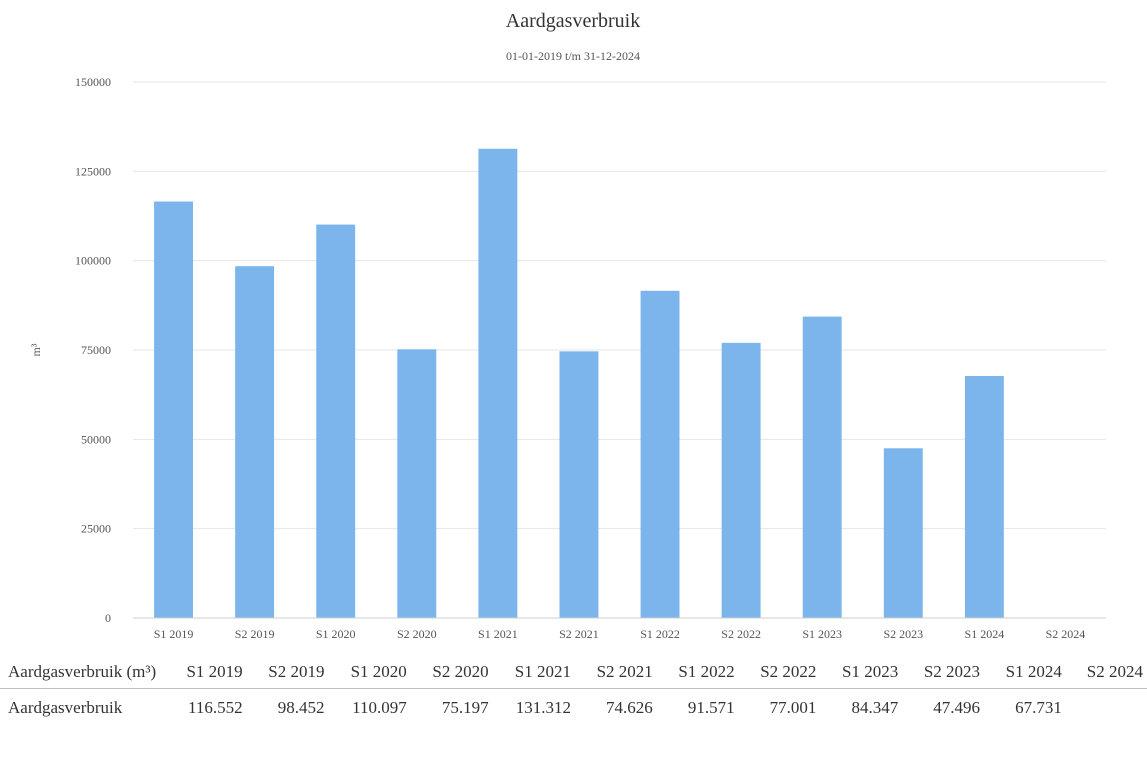 This screenshot has width=1147, height=772. Describe the element at coordinates (82, 671) in the screenshot. I see `table-header-label: Aardgasverbruik (m³)` at that location.